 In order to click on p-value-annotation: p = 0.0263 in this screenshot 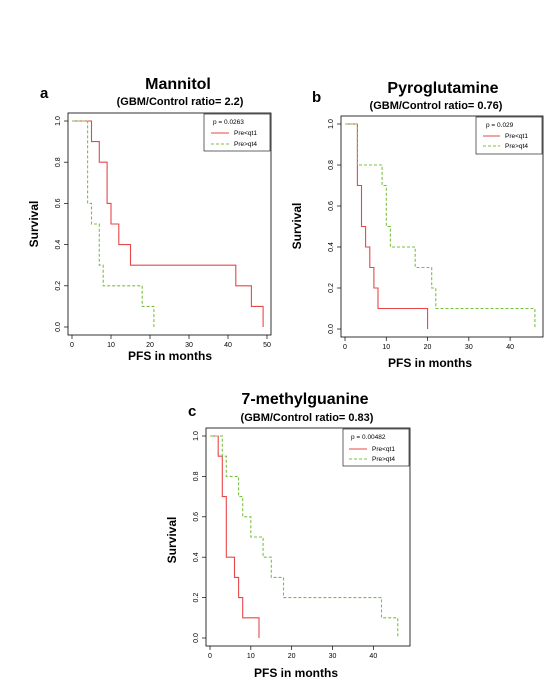, I will do `click(228, 122)`.